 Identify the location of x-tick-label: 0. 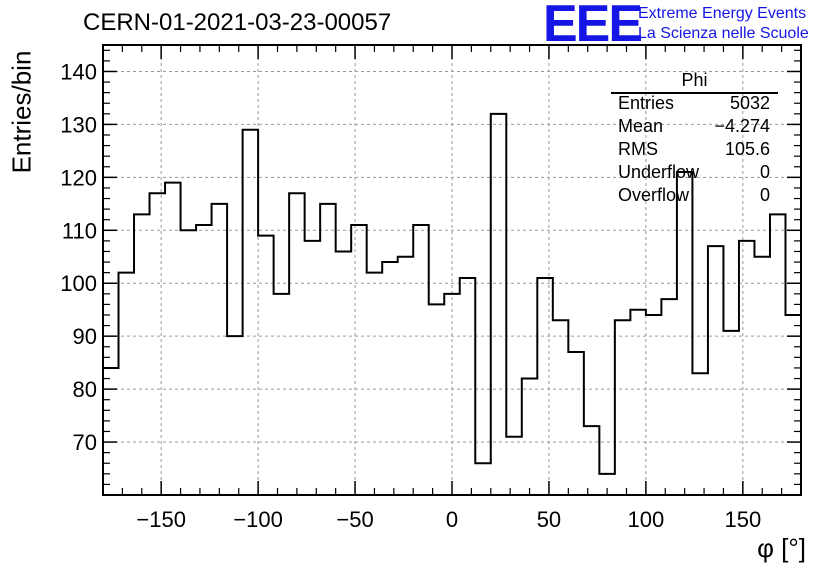
(452, 519).